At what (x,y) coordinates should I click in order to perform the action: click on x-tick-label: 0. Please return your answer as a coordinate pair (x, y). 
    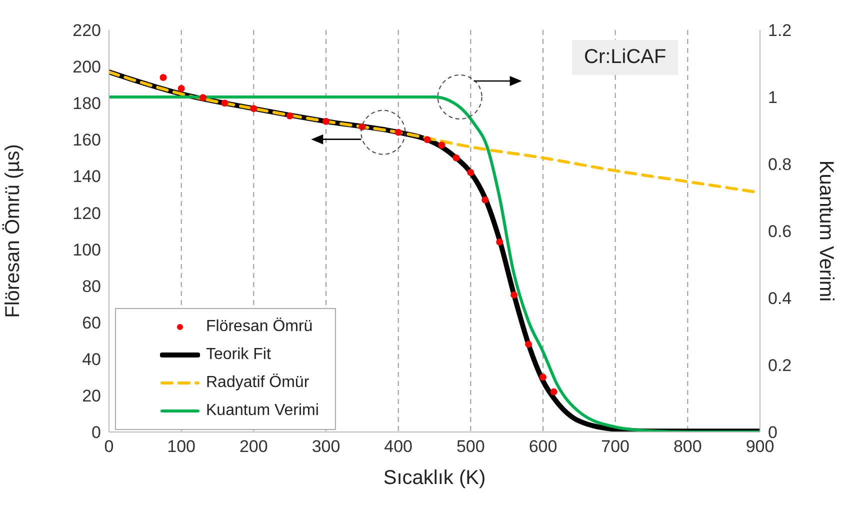
    Looking at the image, I should click on (109, 446).